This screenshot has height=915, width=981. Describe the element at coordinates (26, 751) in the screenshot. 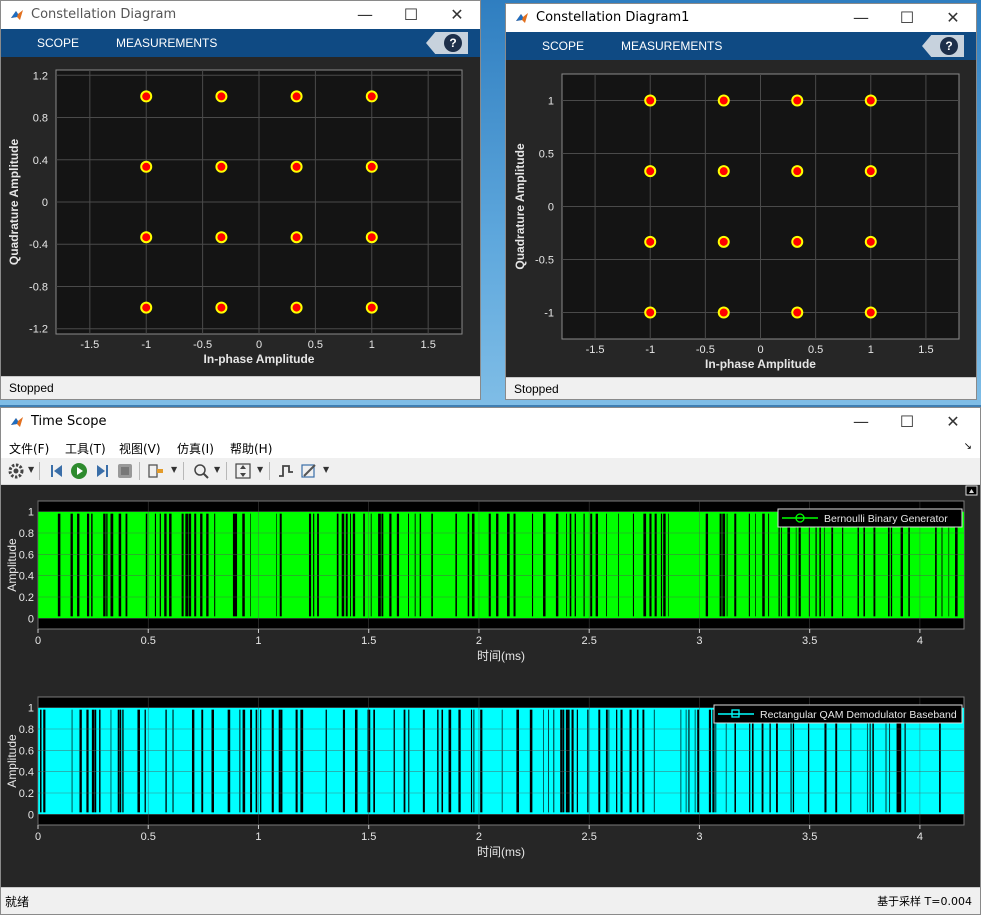

I see `y-tick-label: 0.6` at that location.